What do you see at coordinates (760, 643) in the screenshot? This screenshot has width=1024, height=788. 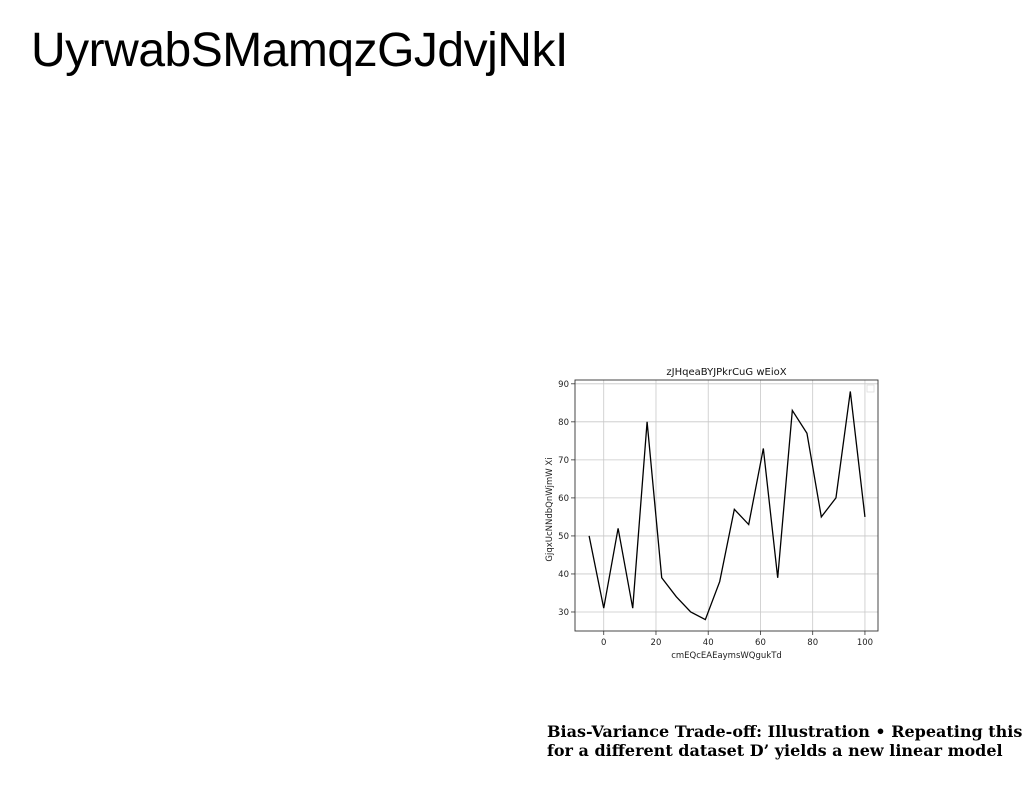 I see `x-tick-label: 60` at bounding box center [760, 643].